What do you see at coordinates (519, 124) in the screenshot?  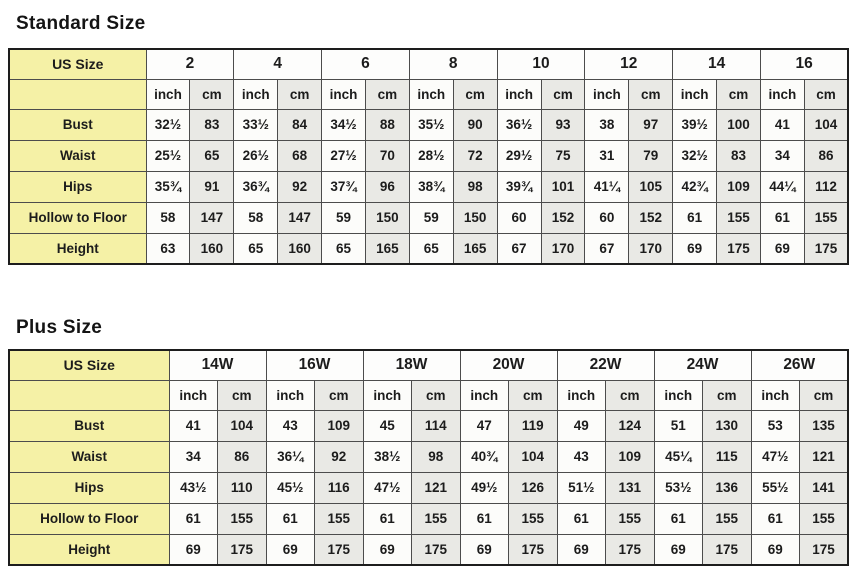 I see `measurement-cell: 36½` at bounding box center [519, 124].